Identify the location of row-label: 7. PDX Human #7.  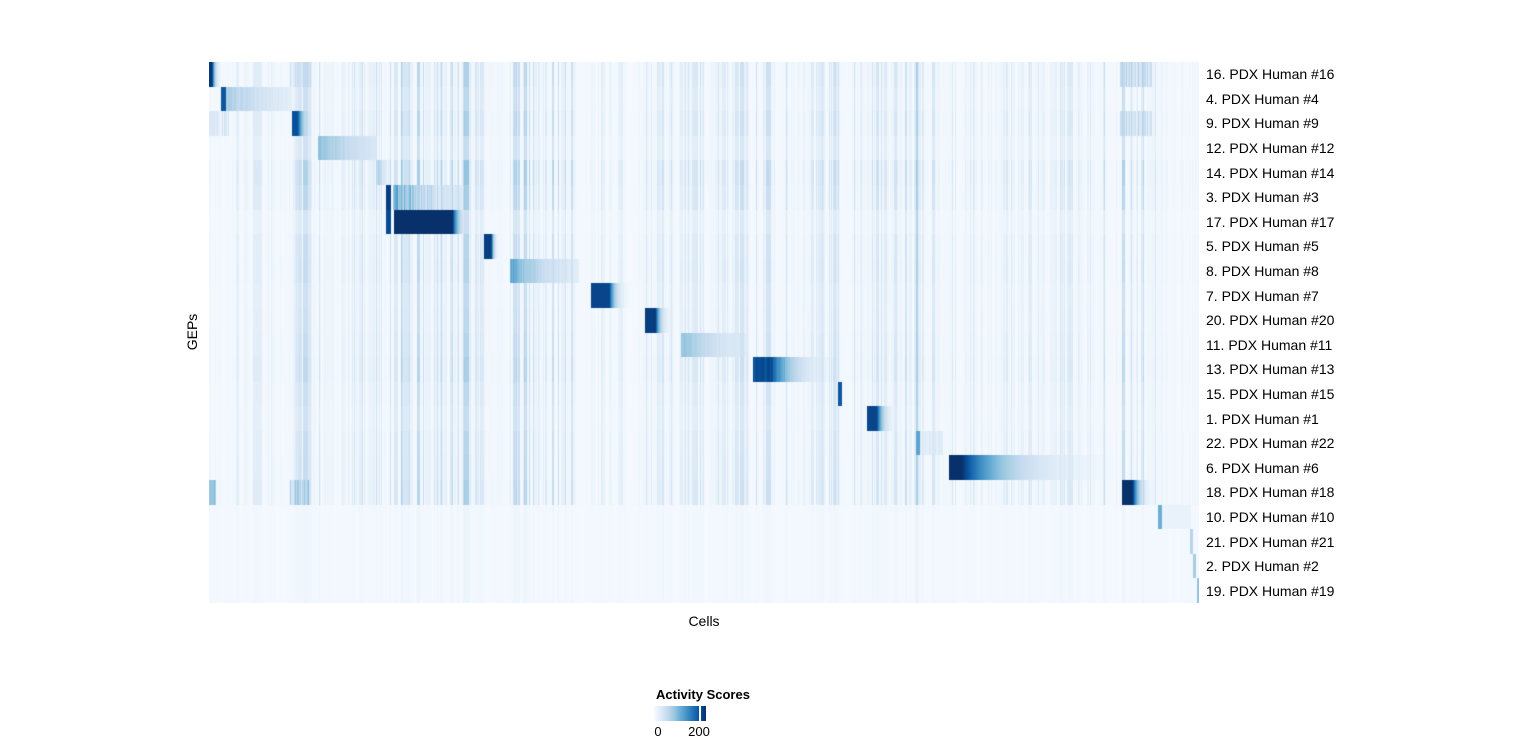
(1262, 295).